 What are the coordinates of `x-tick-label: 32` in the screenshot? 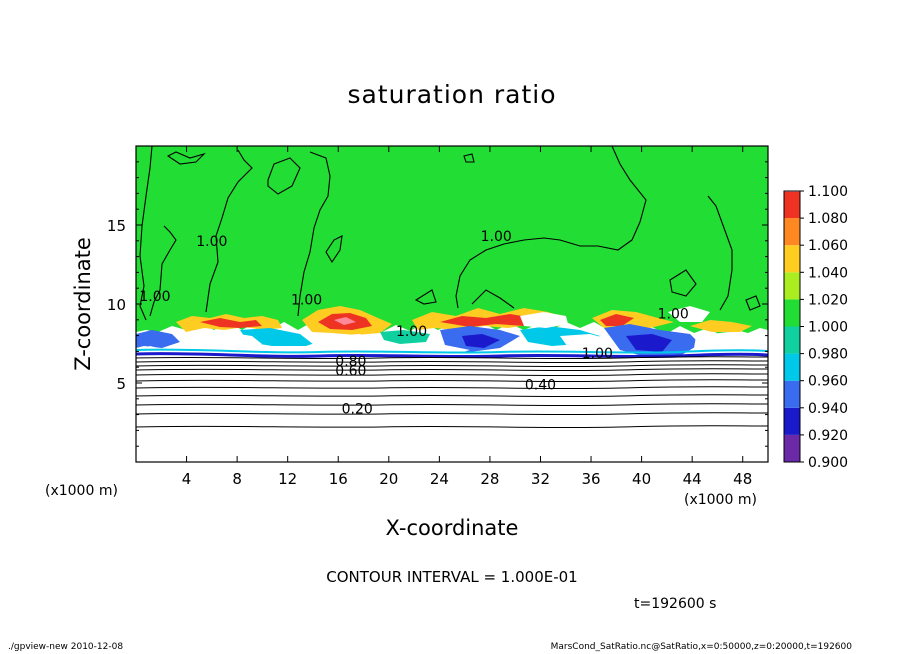 It's located at (540, 479).